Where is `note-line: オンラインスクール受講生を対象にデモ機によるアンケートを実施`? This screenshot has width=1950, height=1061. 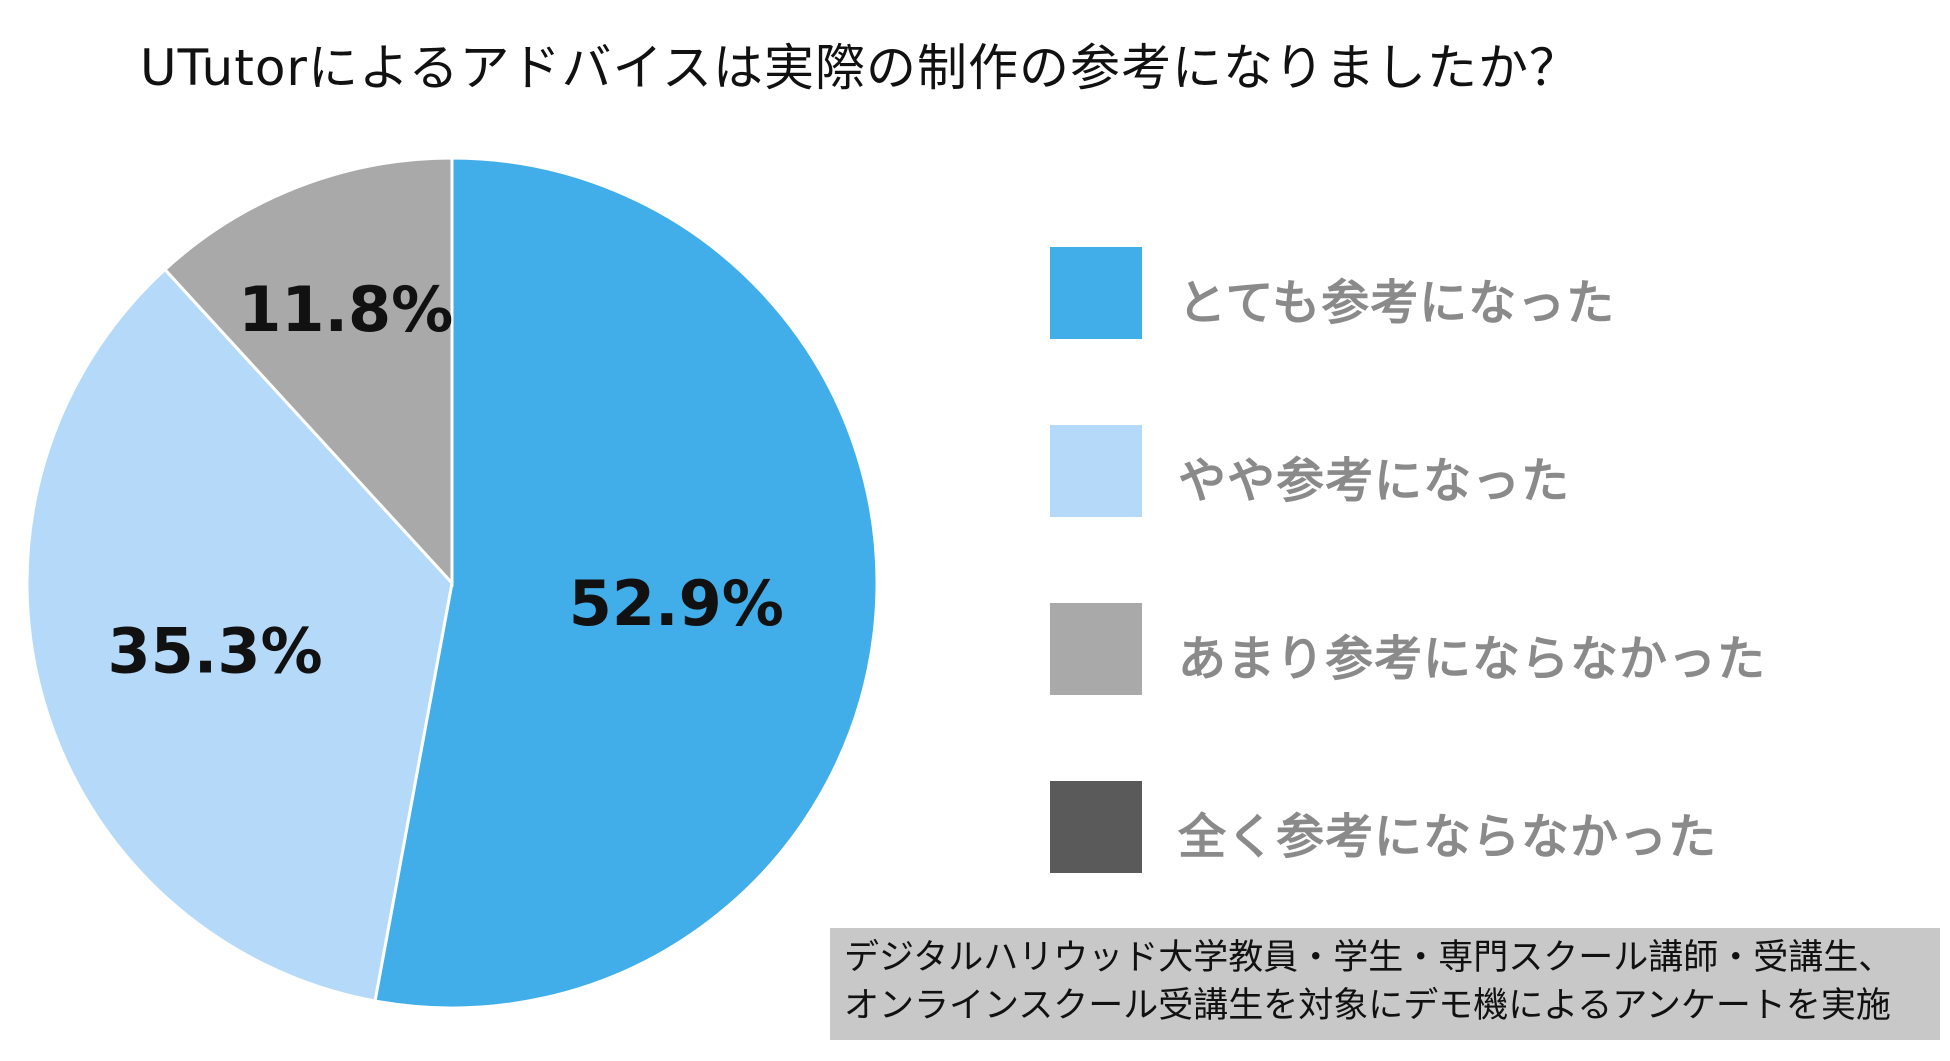
note-line: オンラインスクール受講生を対象にデモ機によるアンケートを実施 is located at coordinates (1367, 1006).